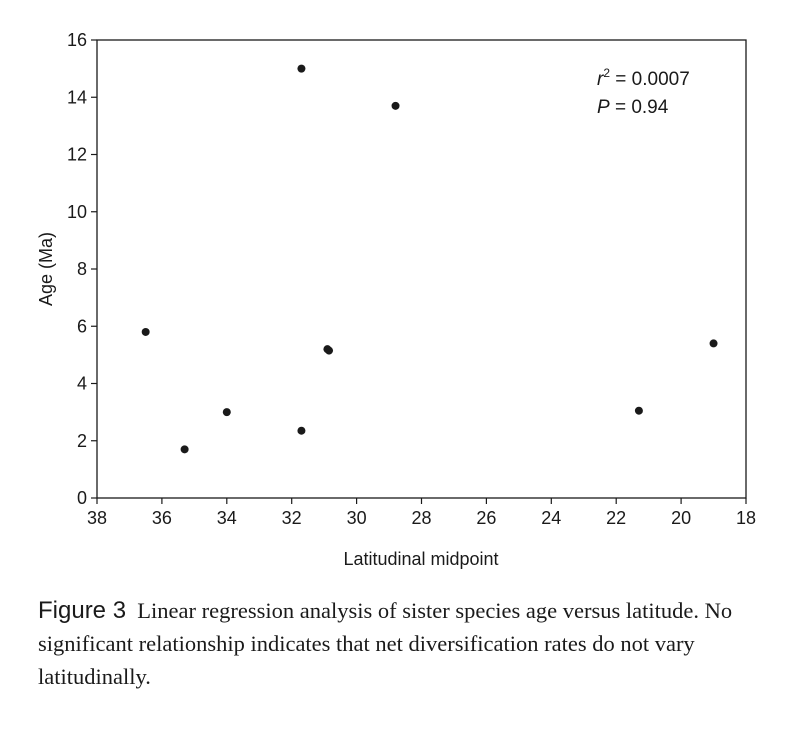 The height and width of the screenshot is (740, 788). I want to click on x-tick-label: 20, so click(681, 518).